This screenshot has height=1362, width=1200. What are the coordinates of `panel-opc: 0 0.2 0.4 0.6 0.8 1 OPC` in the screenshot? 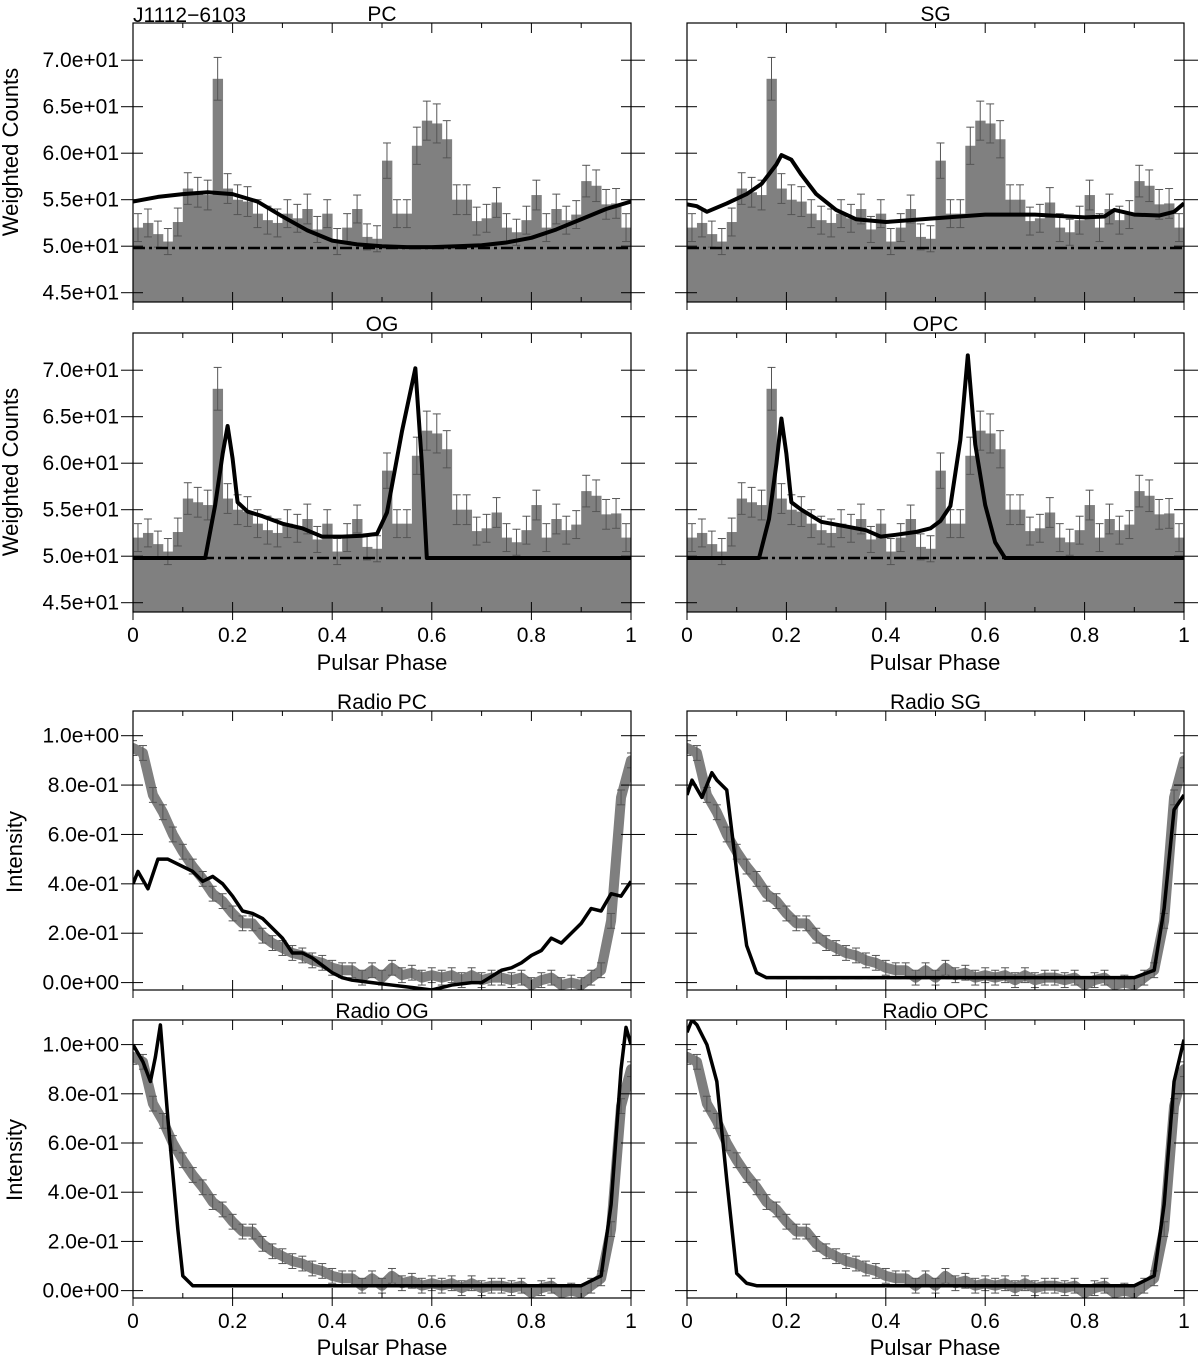 It's located at (936, 480).